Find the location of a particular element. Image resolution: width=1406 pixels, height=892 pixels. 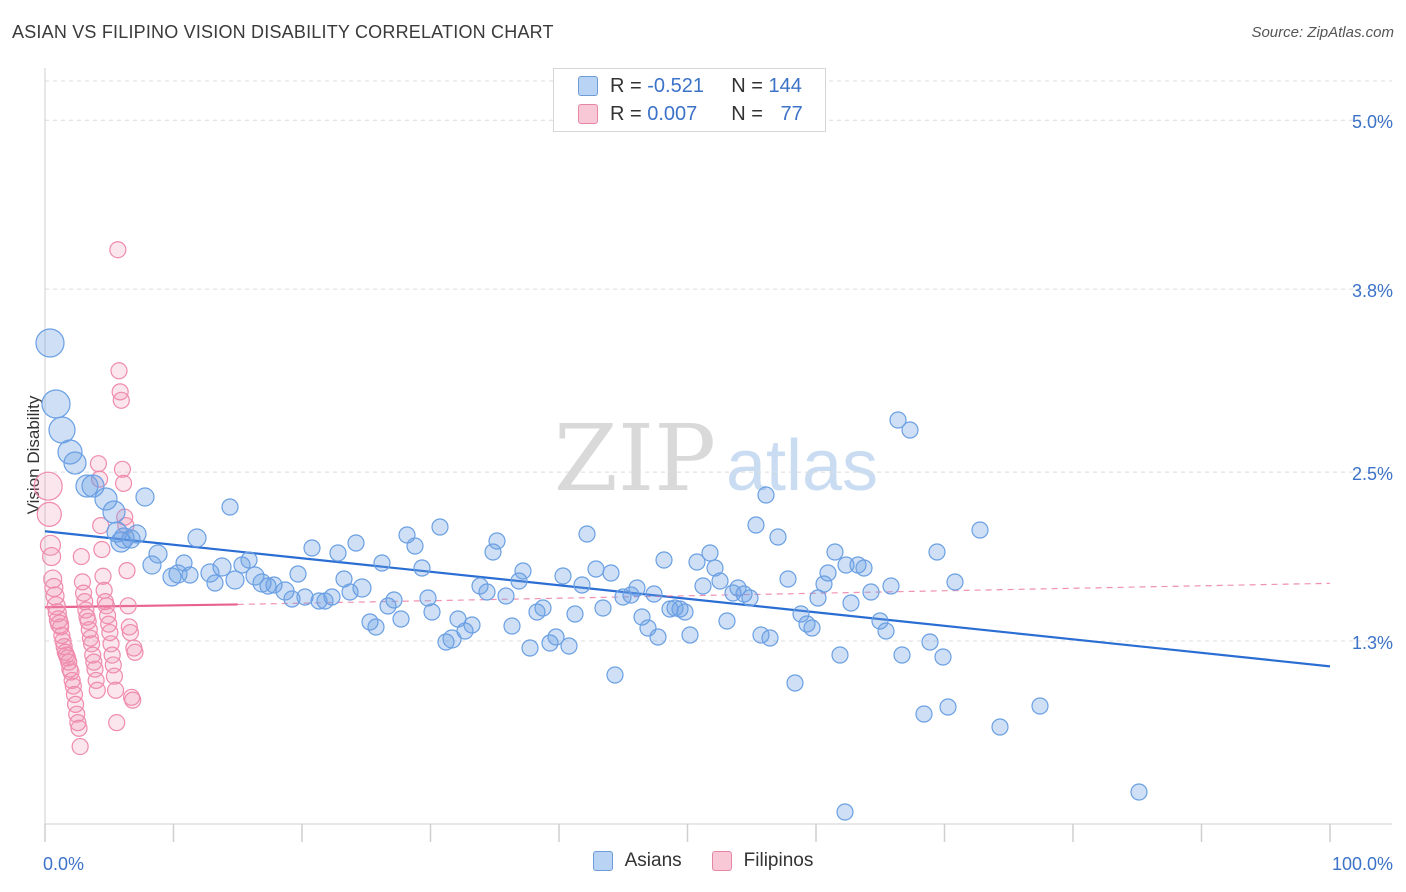

filipinos-trend-line is located at coordinates (141, 606).